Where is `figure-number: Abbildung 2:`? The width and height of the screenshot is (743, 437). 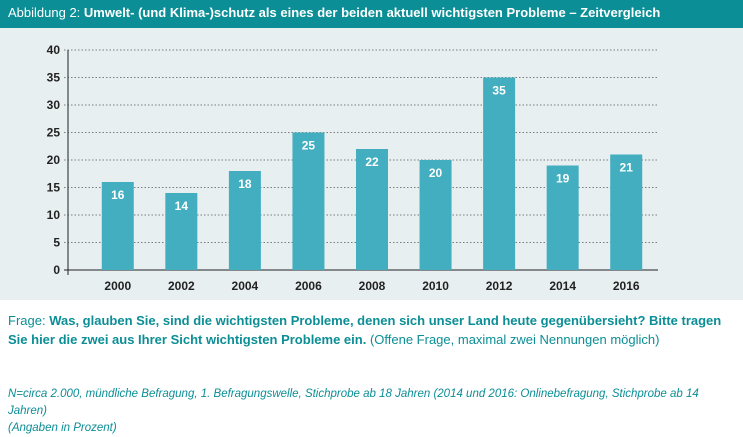 figure-number: Abbildung 2: is located at coordinates (44, 12).